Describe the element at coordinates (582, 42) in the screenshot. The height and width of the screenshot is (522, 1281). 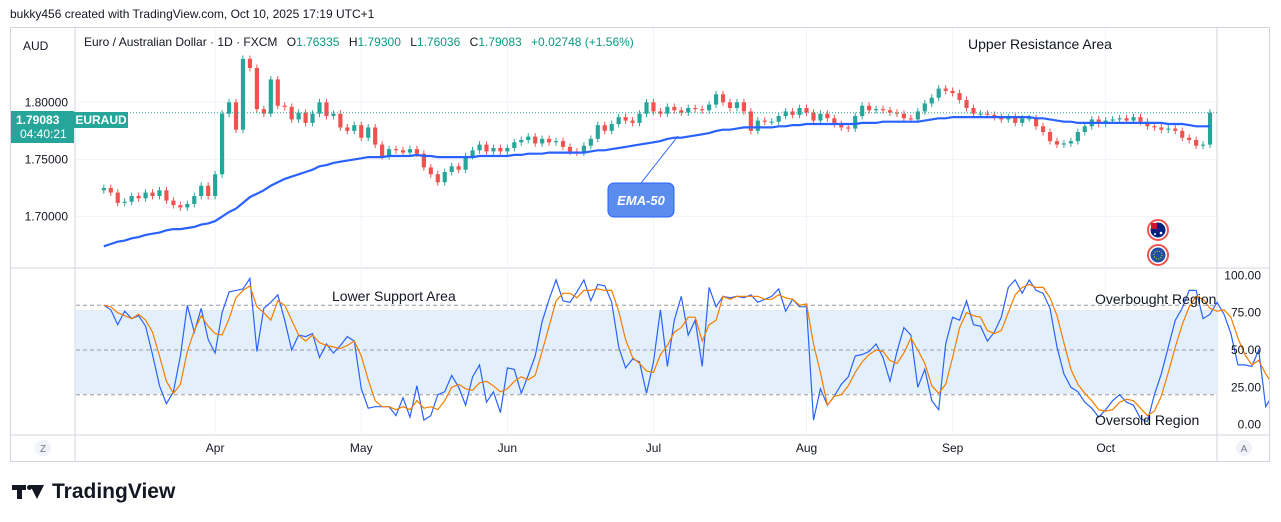
I see `change-value: +0.02748 (+1.56%)` at that location.